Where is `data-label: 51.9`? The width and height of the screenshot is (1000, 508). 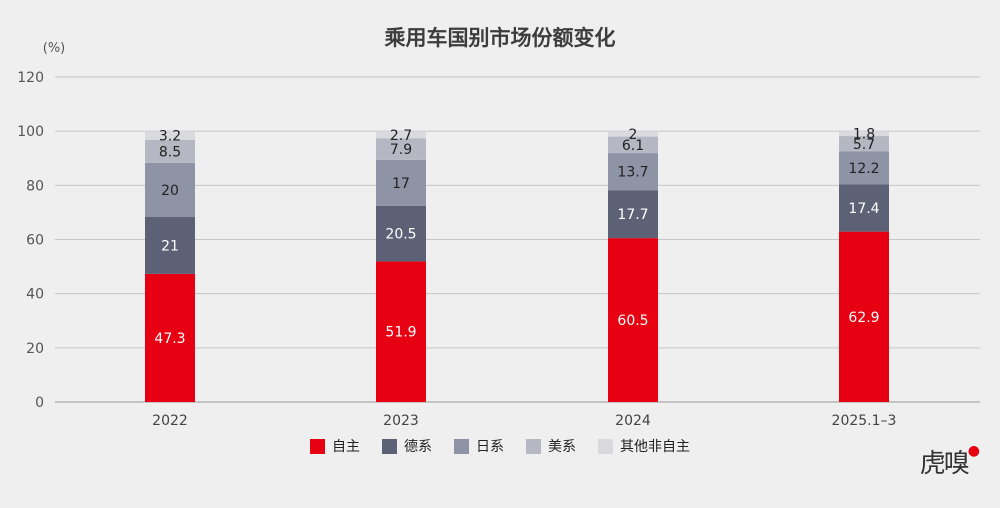 data-label: 51.9 is located at coordinates (400, 333).